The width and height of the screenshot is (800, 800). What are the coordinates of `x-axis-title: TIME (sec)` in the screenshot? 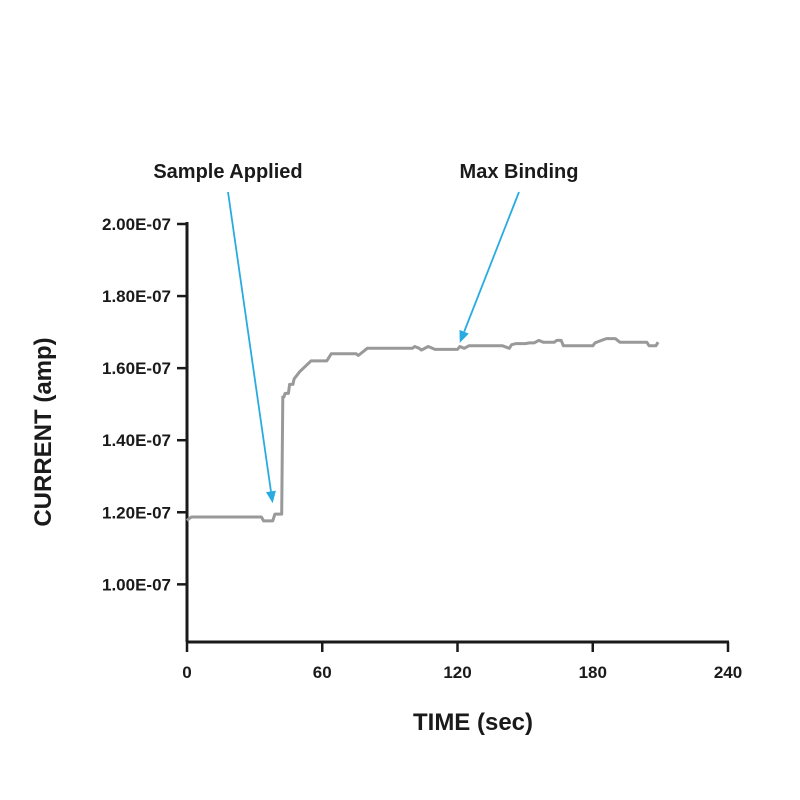 It's located at (473, 722).